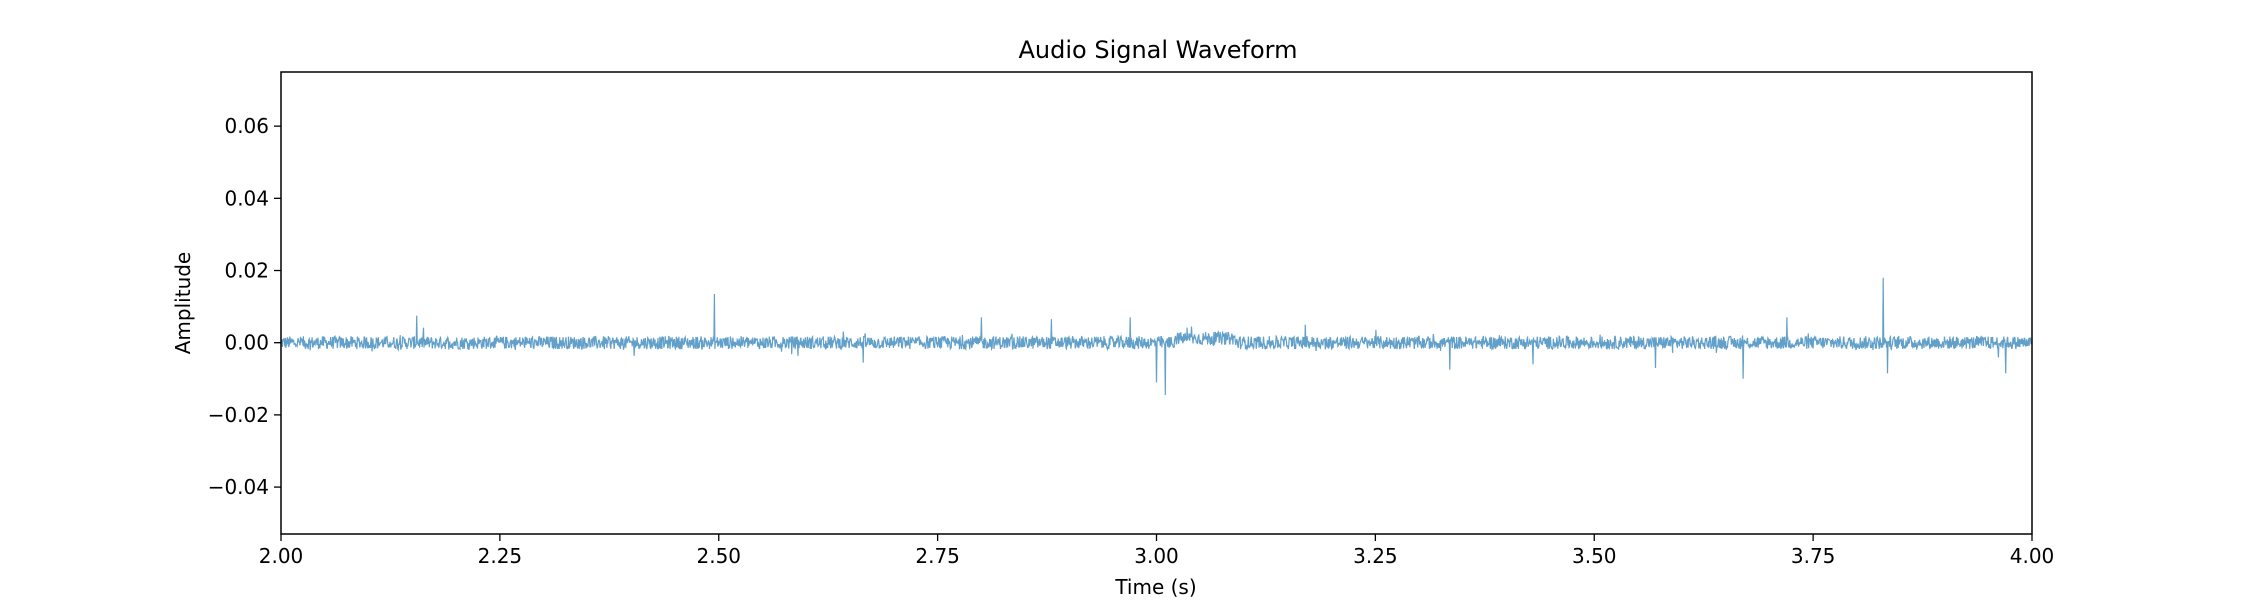 This screenshot has height=600, width=2250. Describe the element at coordinates (238, 487) in the screenshot. I see `y-tick-label: −0.04` at that location.